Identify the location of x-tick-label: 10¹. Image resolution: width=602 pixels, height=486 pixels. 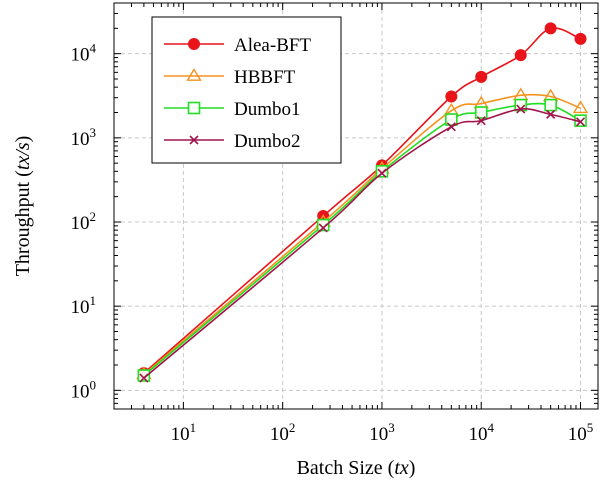
(184, 432).